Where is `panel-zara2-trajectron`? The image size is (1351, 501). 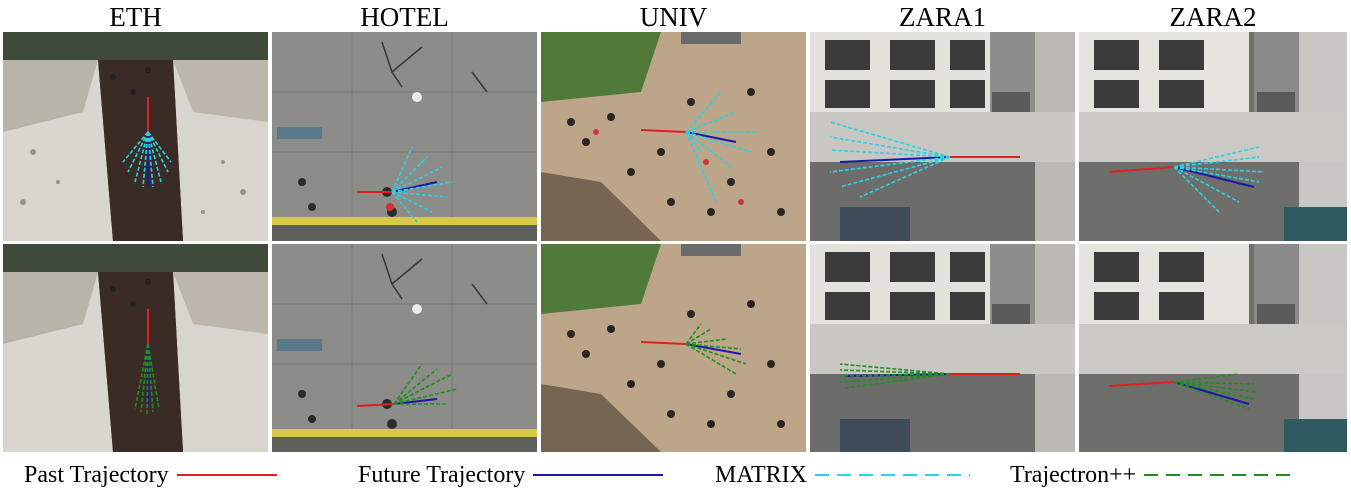 panel-zara2-trajectron is located at coordinates (1213, 348).